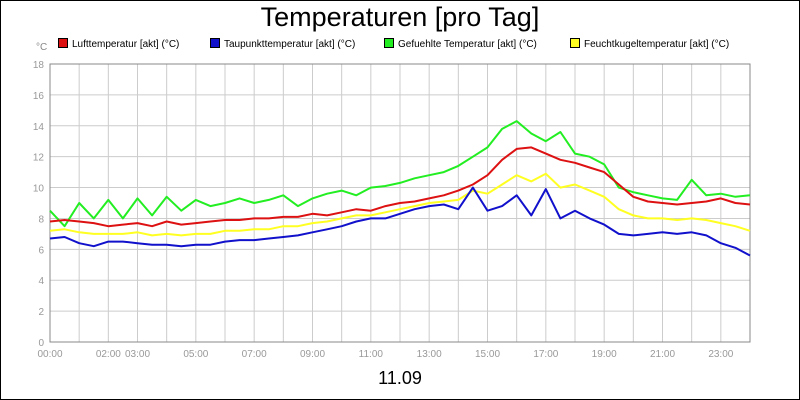  What do you see at coordinates (108, 354) in the screenshot?
I see `x-tick-label: 02:00` at bounding box center [108, 354].